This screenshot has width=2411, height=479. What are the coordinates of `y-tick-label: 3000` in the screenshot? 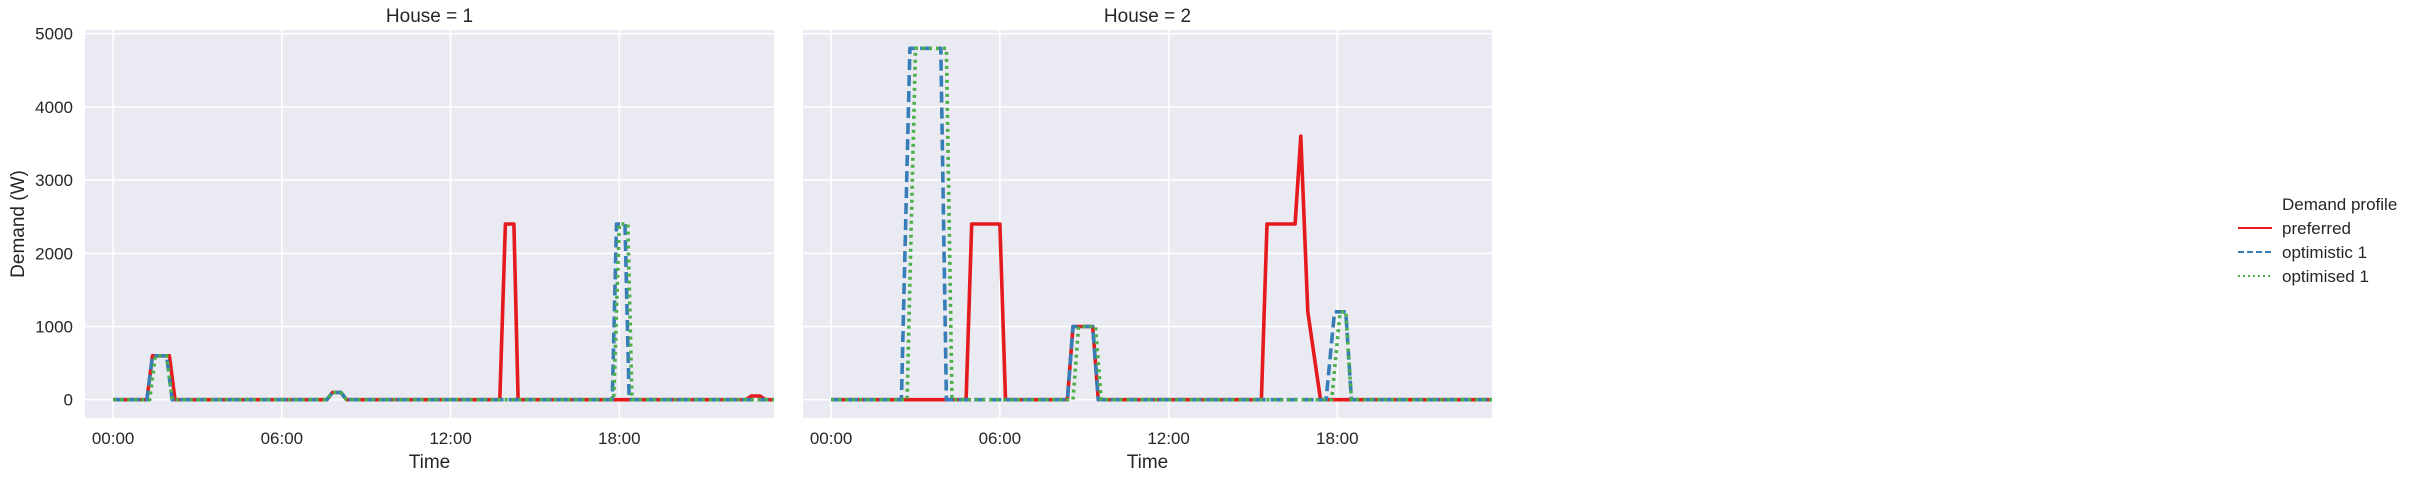 It's located at (54, 180).